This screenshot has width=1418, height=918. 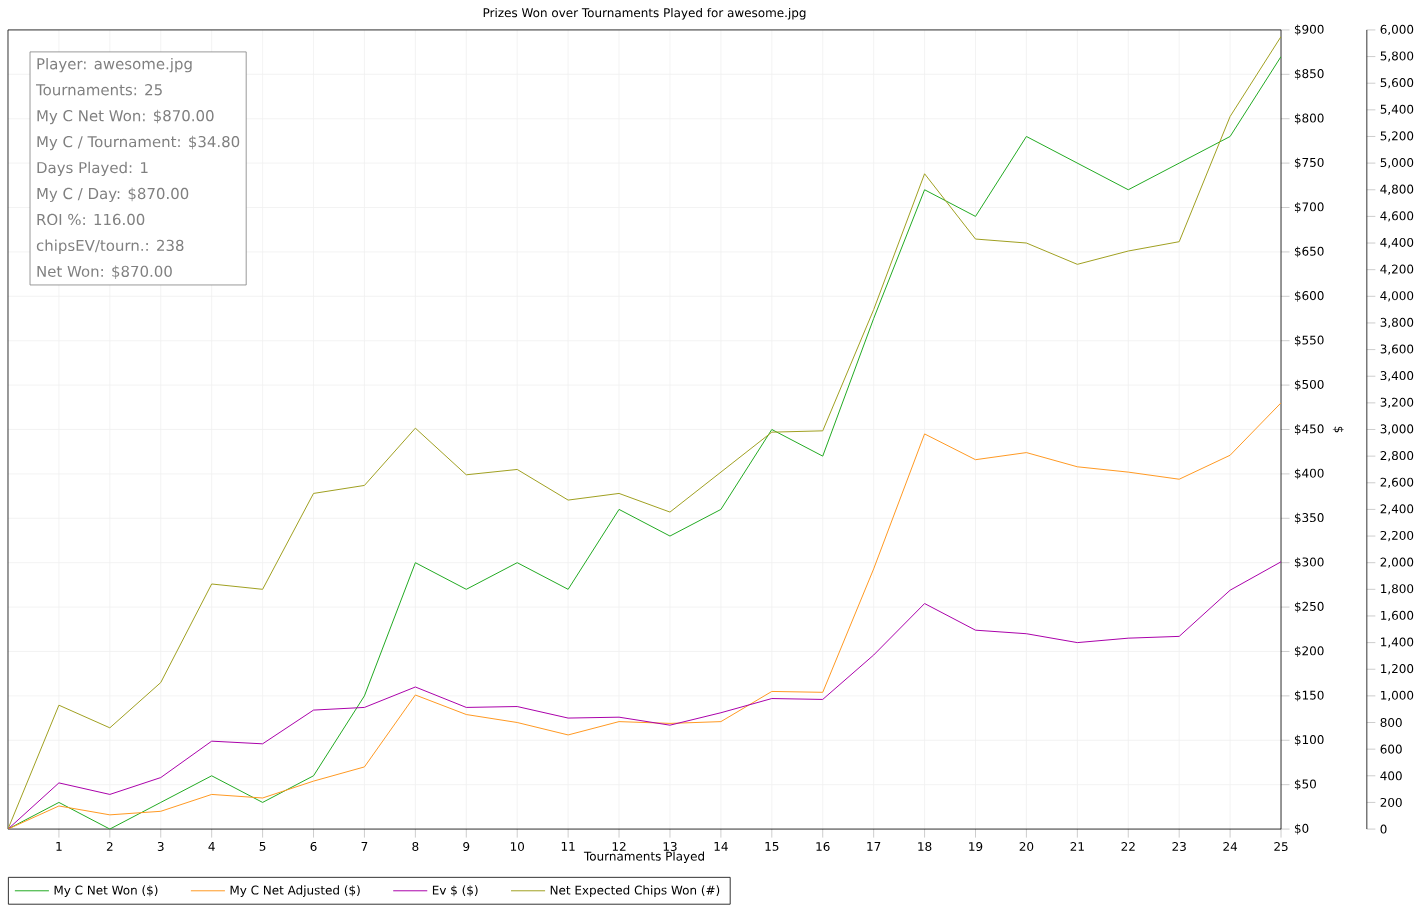 I want to click on x-tick-label: 14, so click(x=721, y=846).